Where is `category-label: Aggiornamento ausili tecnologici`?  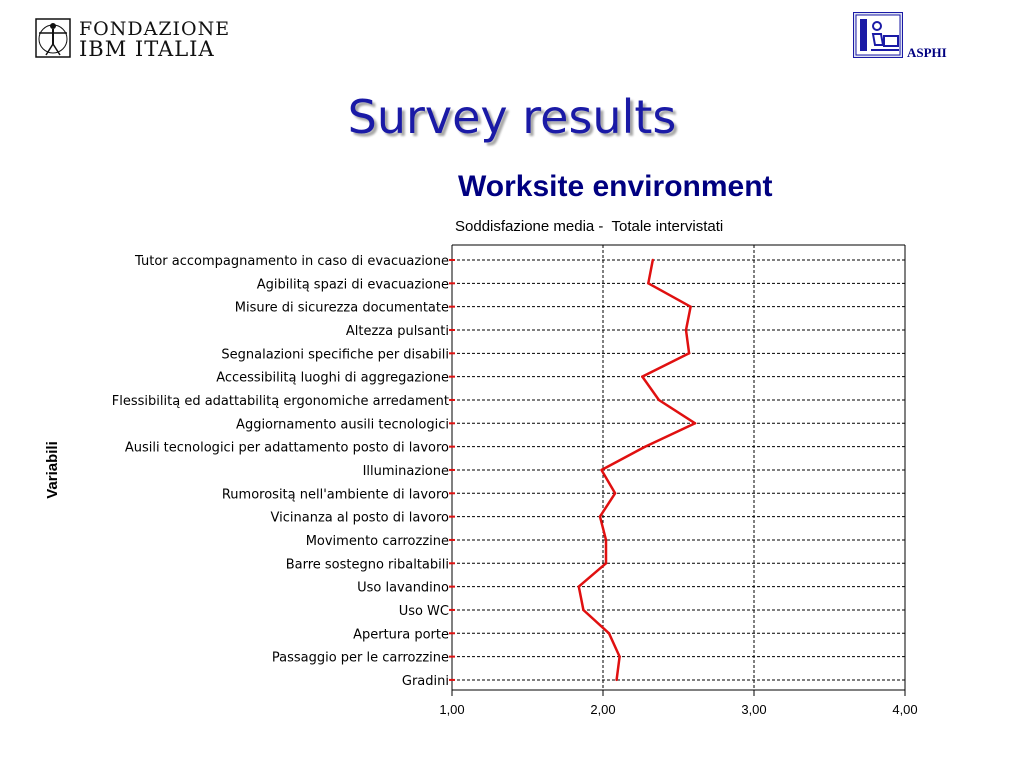
category-label: Aggiornamento ausili tecnologici is located at coordinates (342, 424).